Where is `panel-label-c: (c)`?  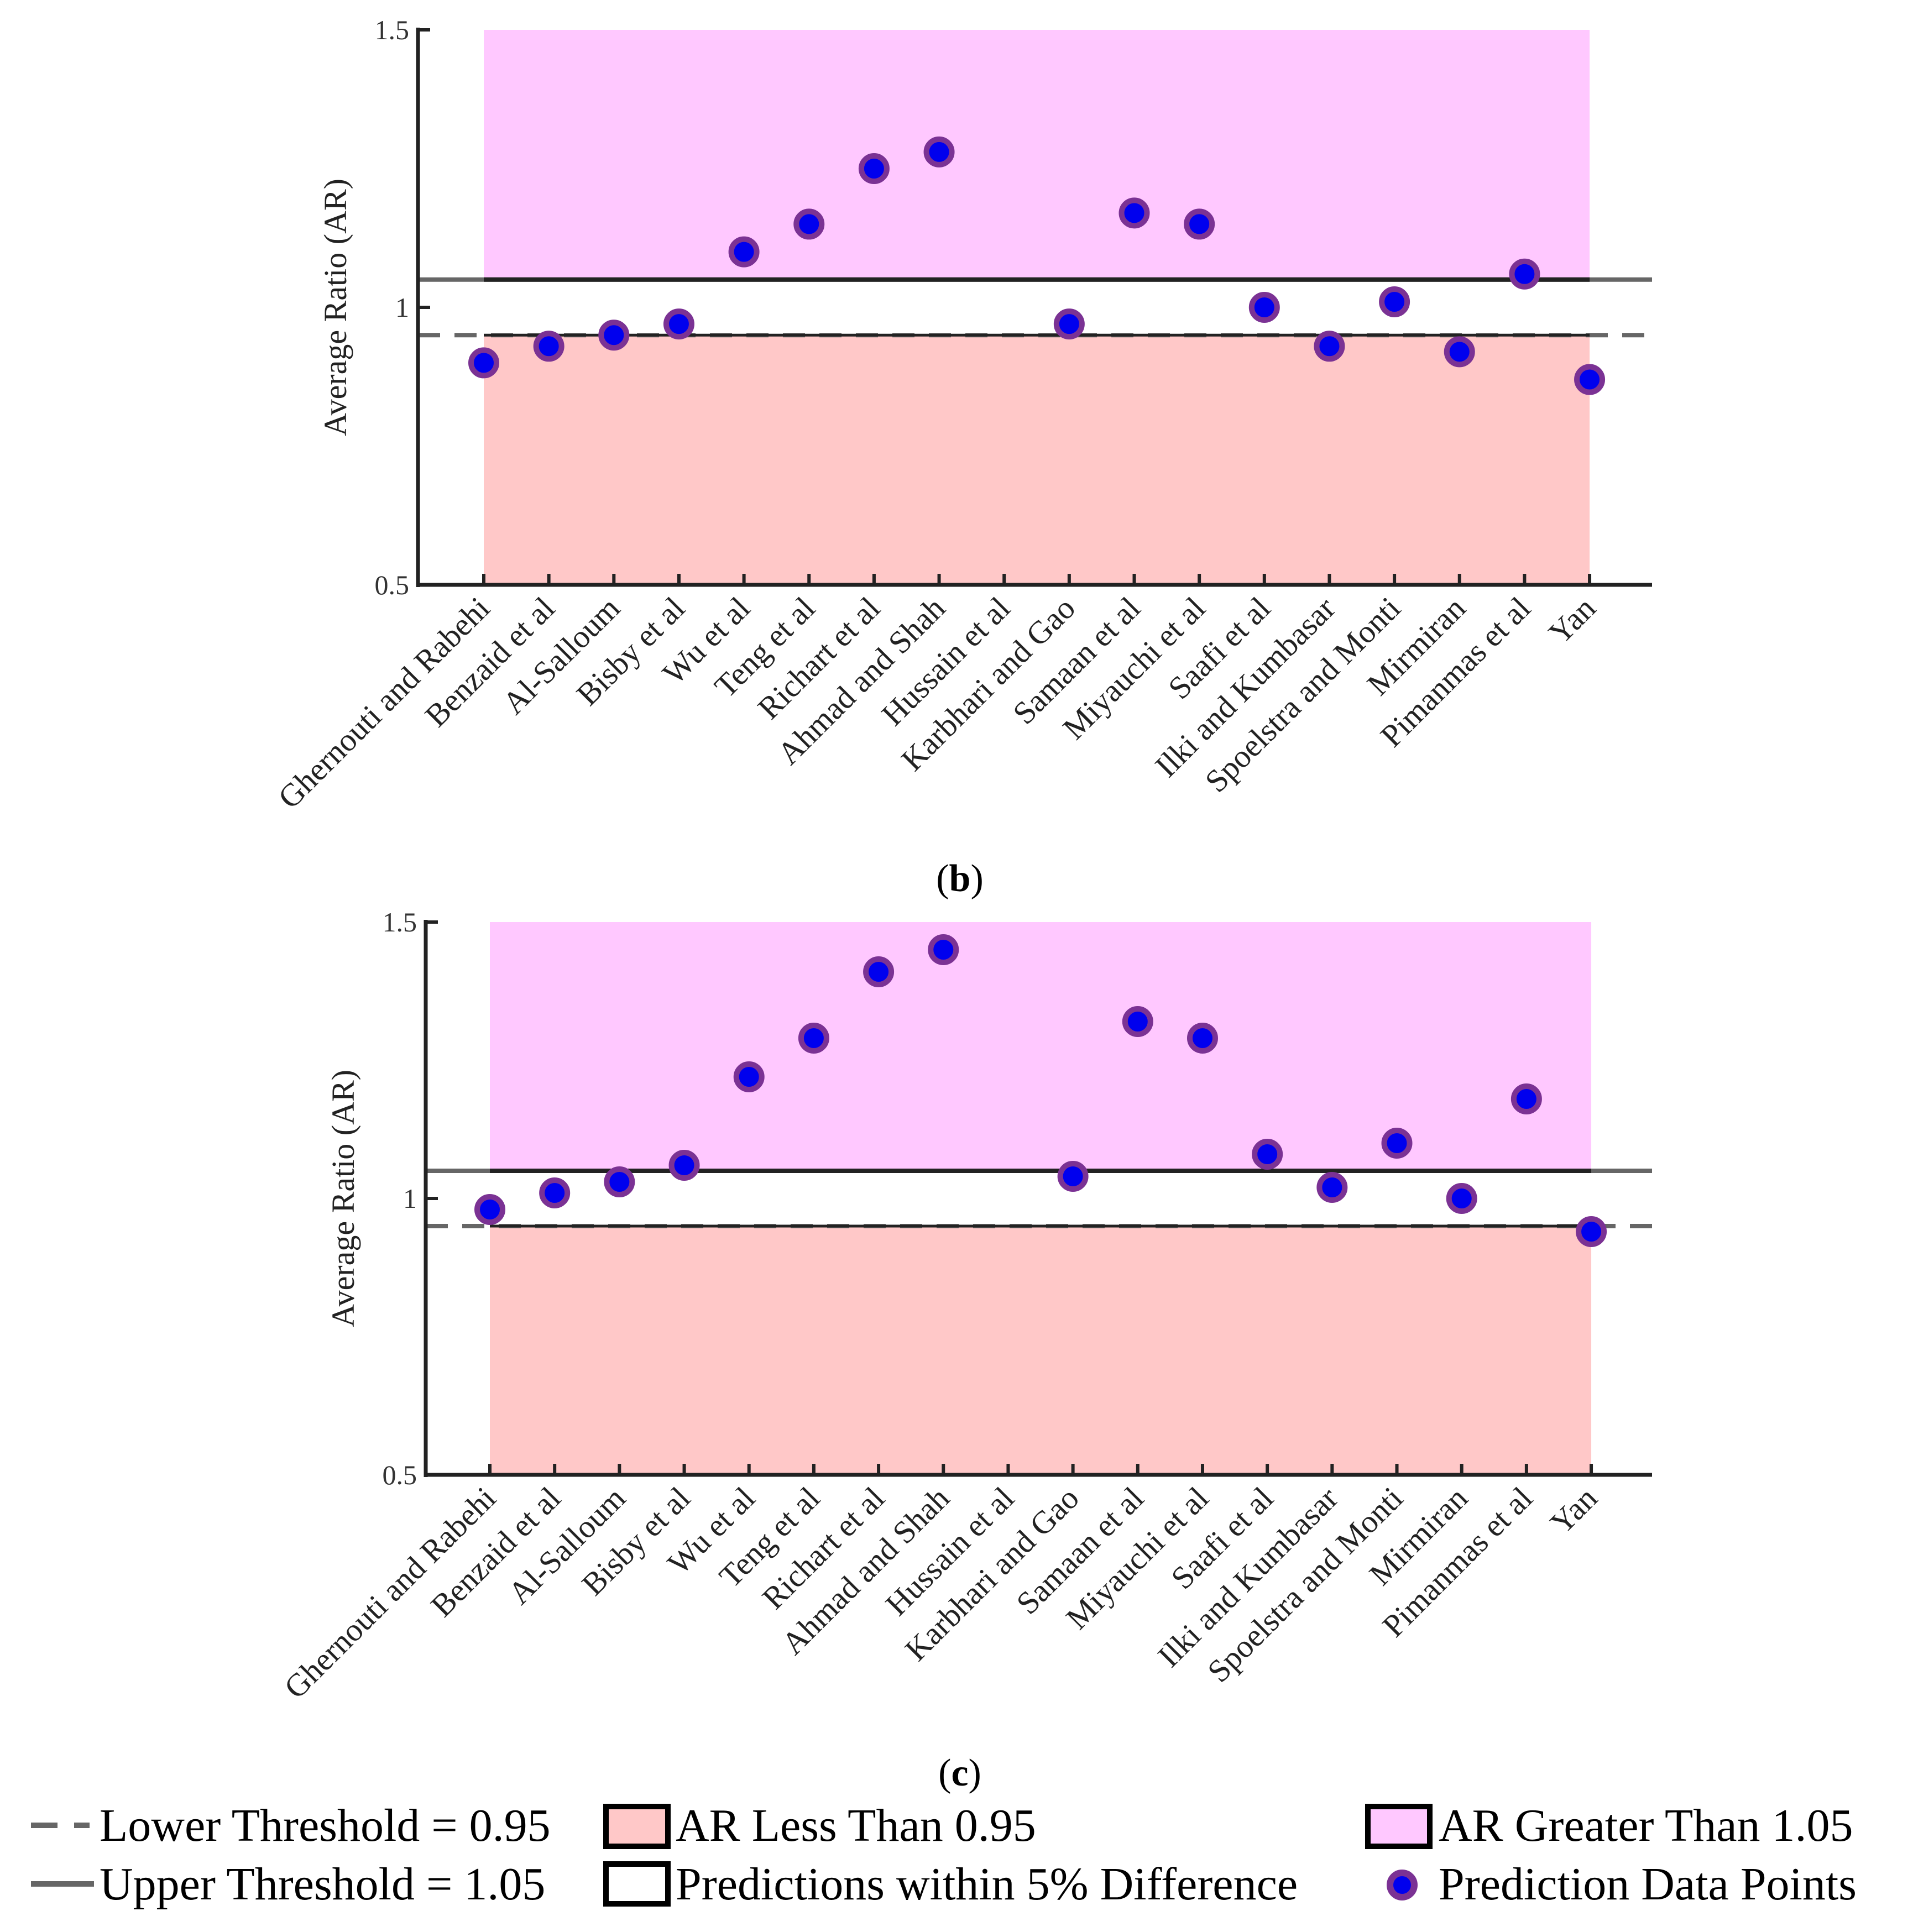 panel-label-c: (c) is located at coordinates (959, 1773).